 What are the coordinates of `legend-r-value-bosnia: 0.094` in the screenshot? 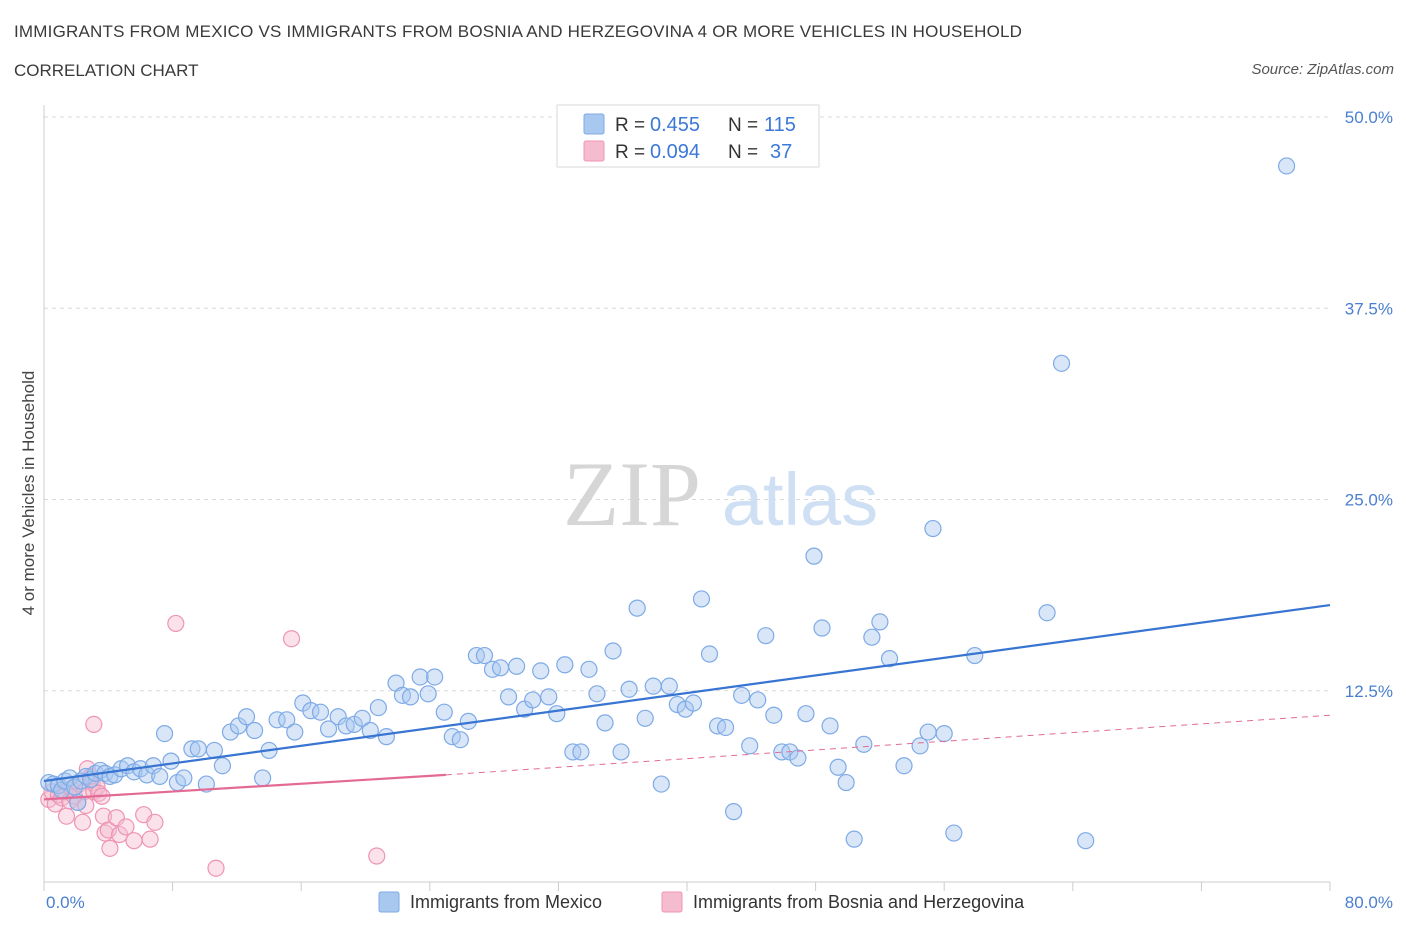 It's located at (675, 152).